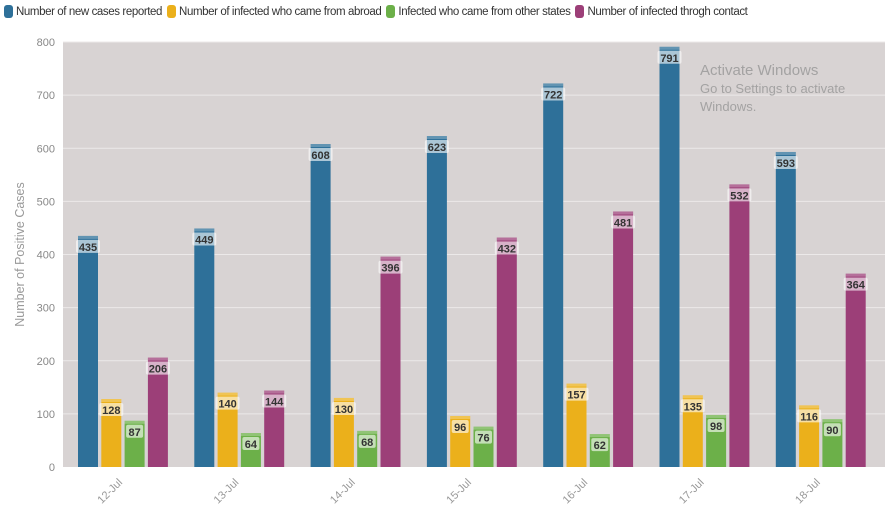 This screenshot has height=514, width=885. I want to click on x-tick-label: 16-Jul, so click(576, 492).